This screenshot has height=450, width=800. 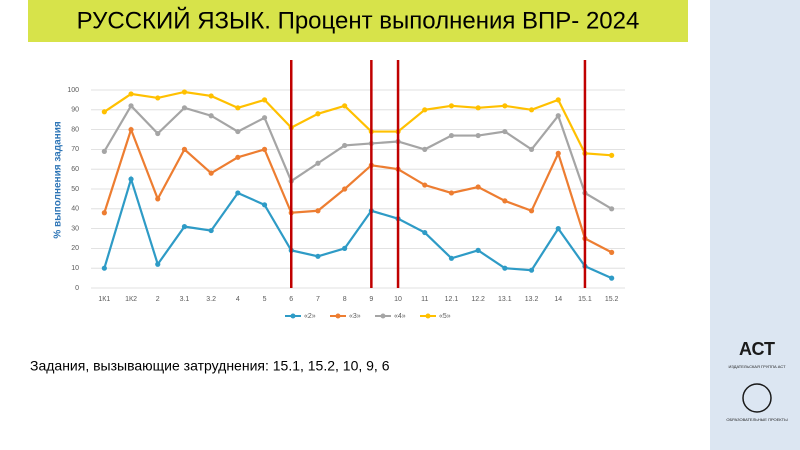 What do you see at coordinates (158, 299) in the screenshot?
I see `x-tick-label: 2` at bounding box center [158, 299].